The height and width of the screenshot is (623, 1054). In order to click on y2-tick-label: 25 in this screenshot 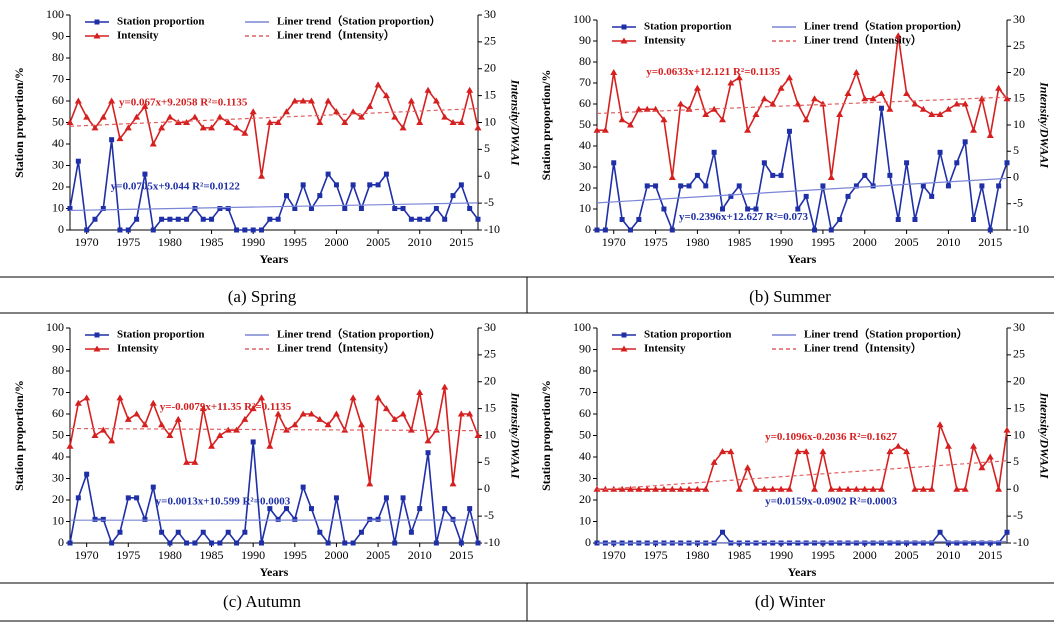, I will do `click(490, 354)`.